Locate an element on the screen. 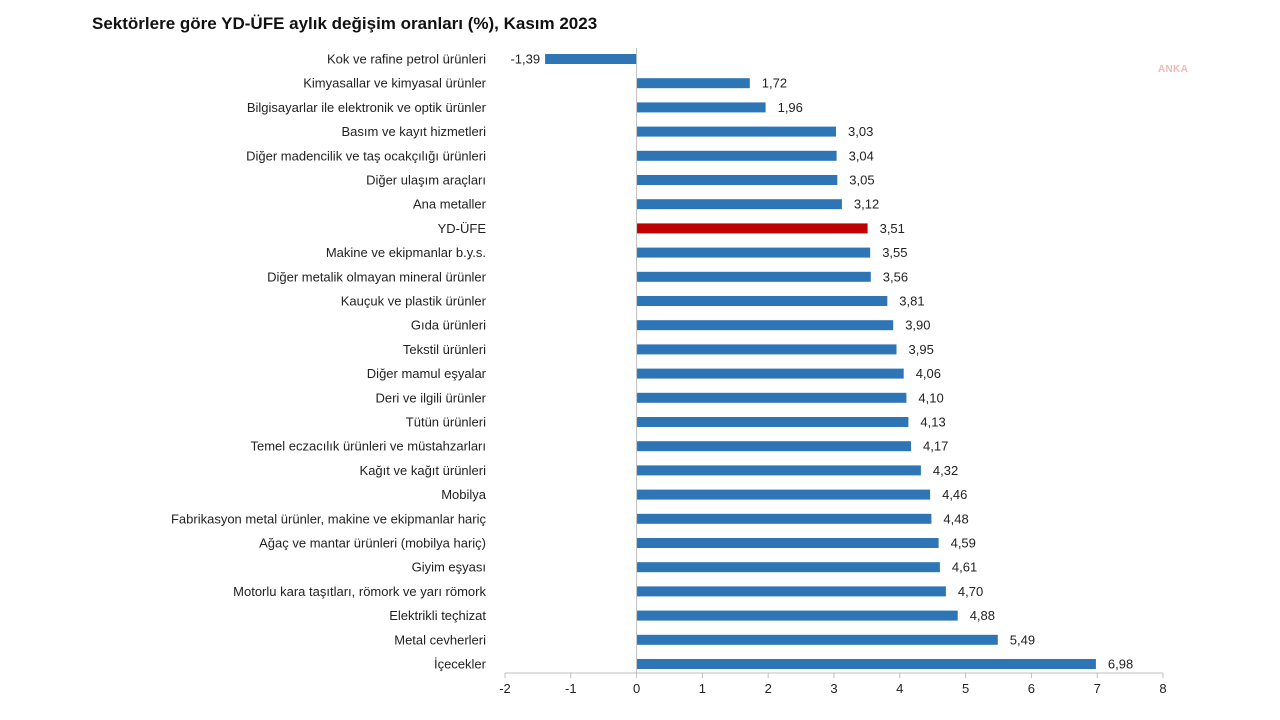  x-tick-label: -2 is located at coordinates (505, 688).